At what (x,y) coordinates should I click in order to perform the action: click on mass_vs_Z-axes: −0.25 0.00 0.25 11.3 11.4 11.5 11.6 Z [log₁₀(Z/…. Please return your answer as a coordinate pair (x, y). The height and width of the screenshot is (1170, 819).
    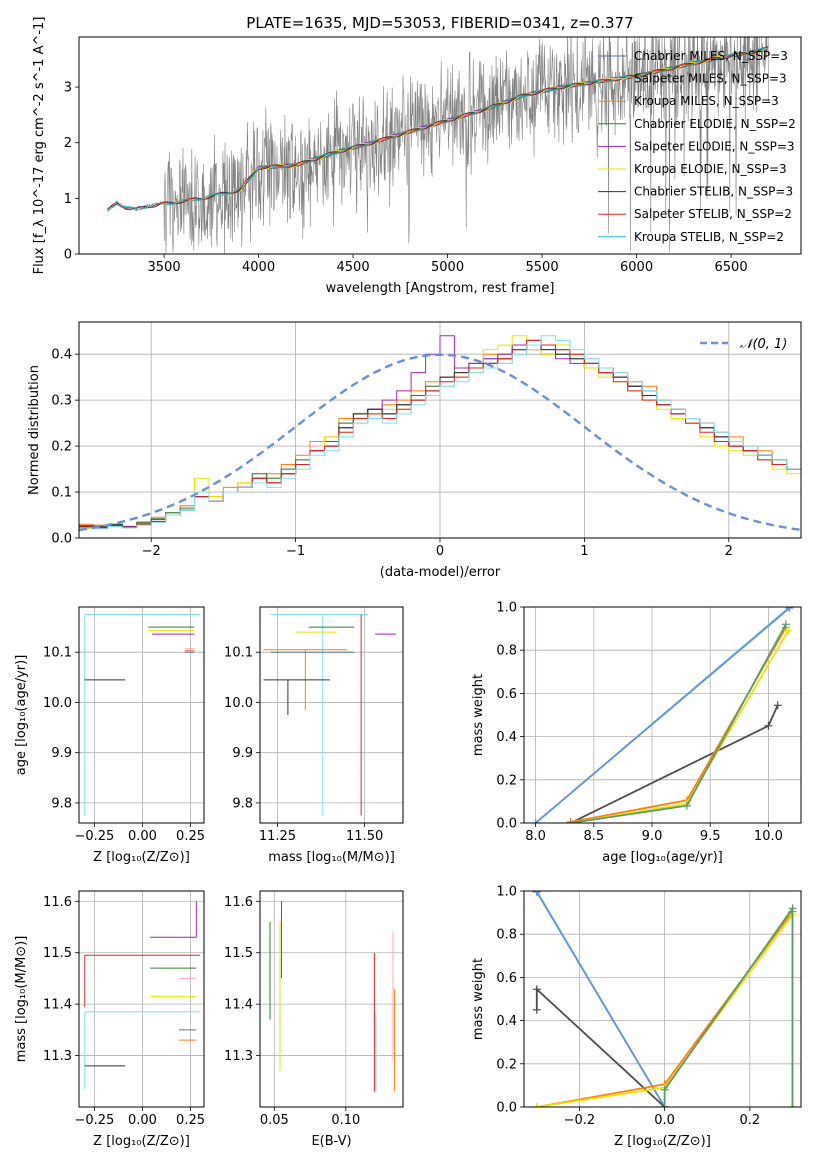
    Looking at the image, I should click on (109, 1020).